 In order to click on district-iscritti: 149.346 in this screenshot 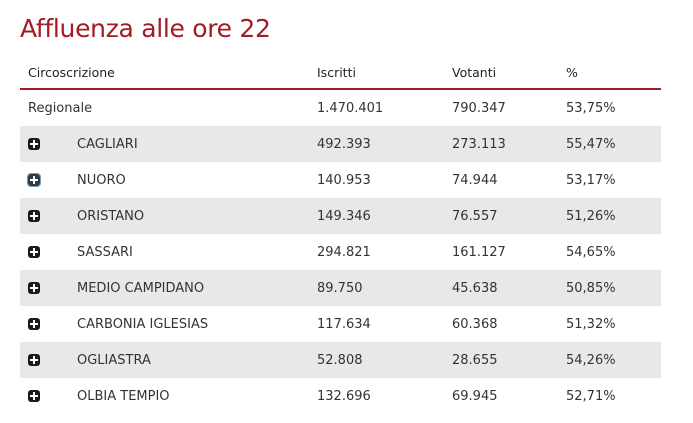, I will do `click(344, 216)`.